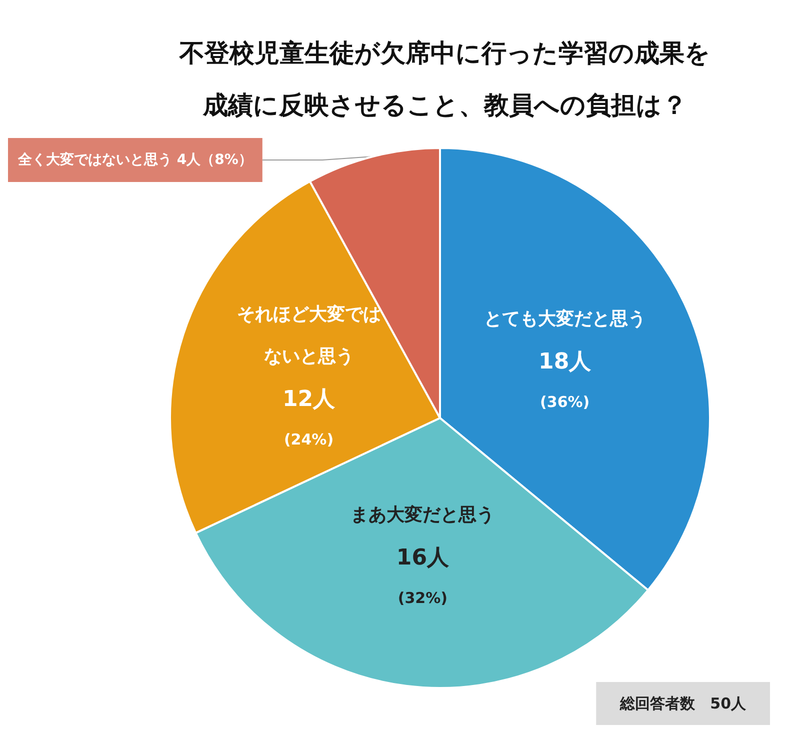 This screenshot has height=750, width=800. I want to click on slice-label: 全く大変ではないと思う 4人（8%）, so click(134, 159).